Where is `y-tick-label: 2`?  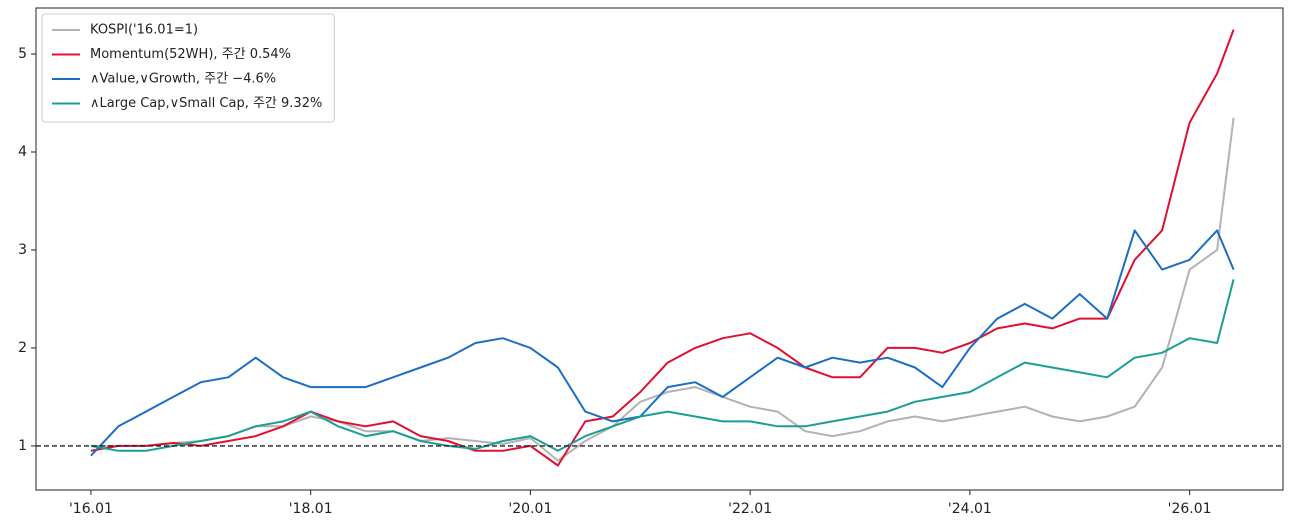 y-tick-label: 2 is located at coordinates (22, 348).